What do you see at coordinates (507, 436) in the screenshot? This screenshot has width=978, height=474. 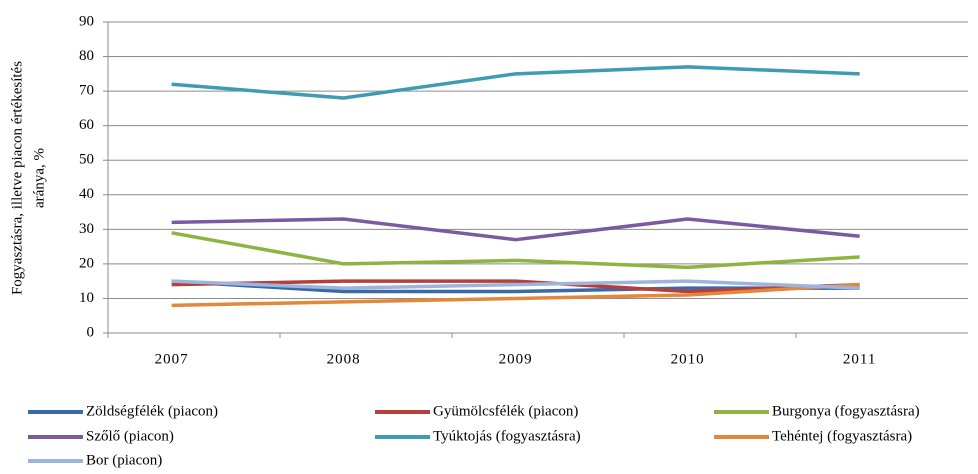 I see `legend-label: Tyúktojás (fogyasztásra)` at bounding box center [507, 436].